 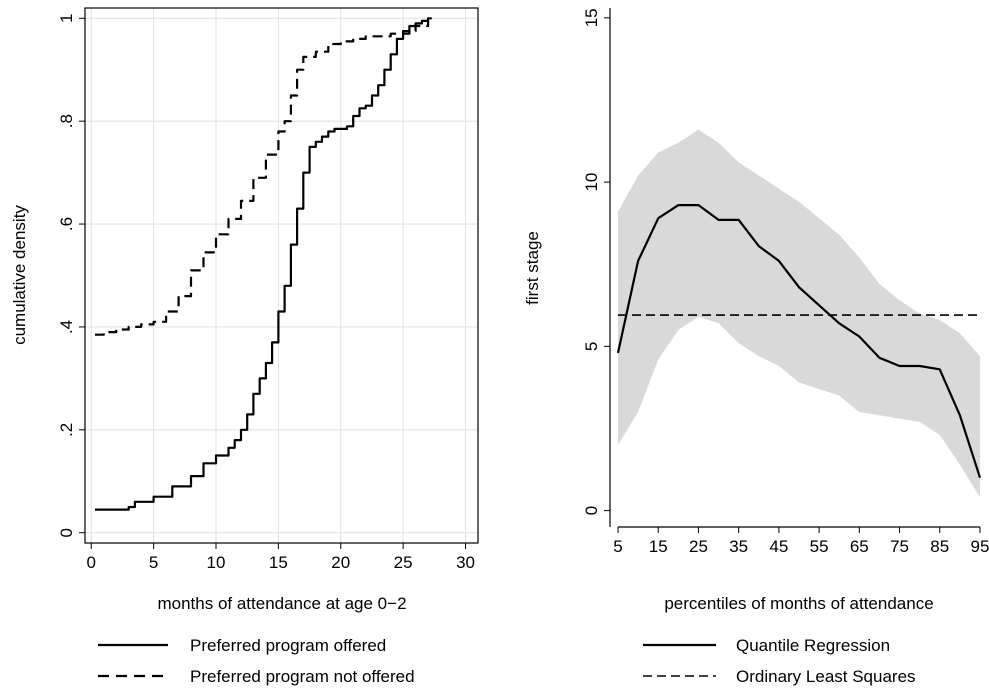 What do you see at coordinates (340, 562) in the screenshot?
I see `x-tick-label: 20` at bounding box center [340, 562].